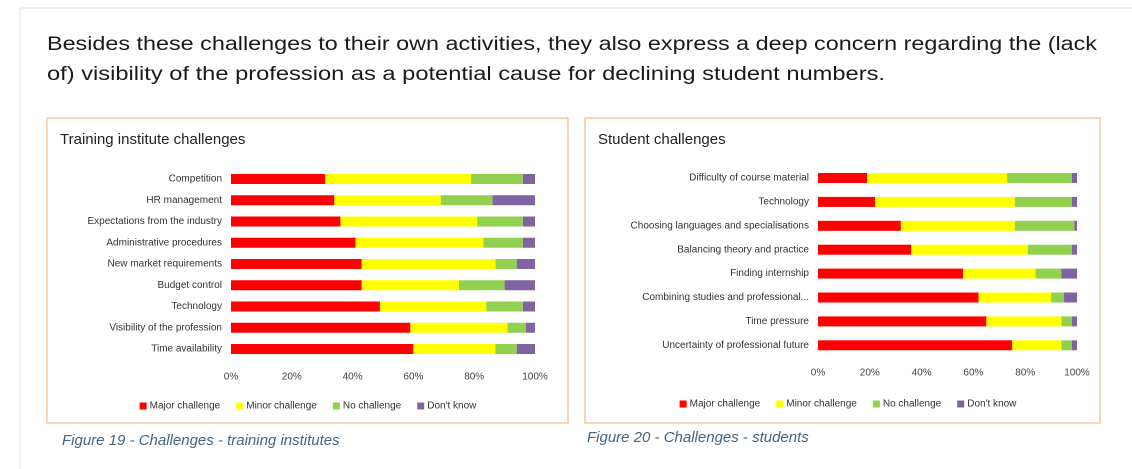 The height and width of the screenshot is (469, 1132). What do you see at coordinates (1025, 373) in the screenshot?
I see `x-tick-label: 80%` at bounding box center [1025, 373].